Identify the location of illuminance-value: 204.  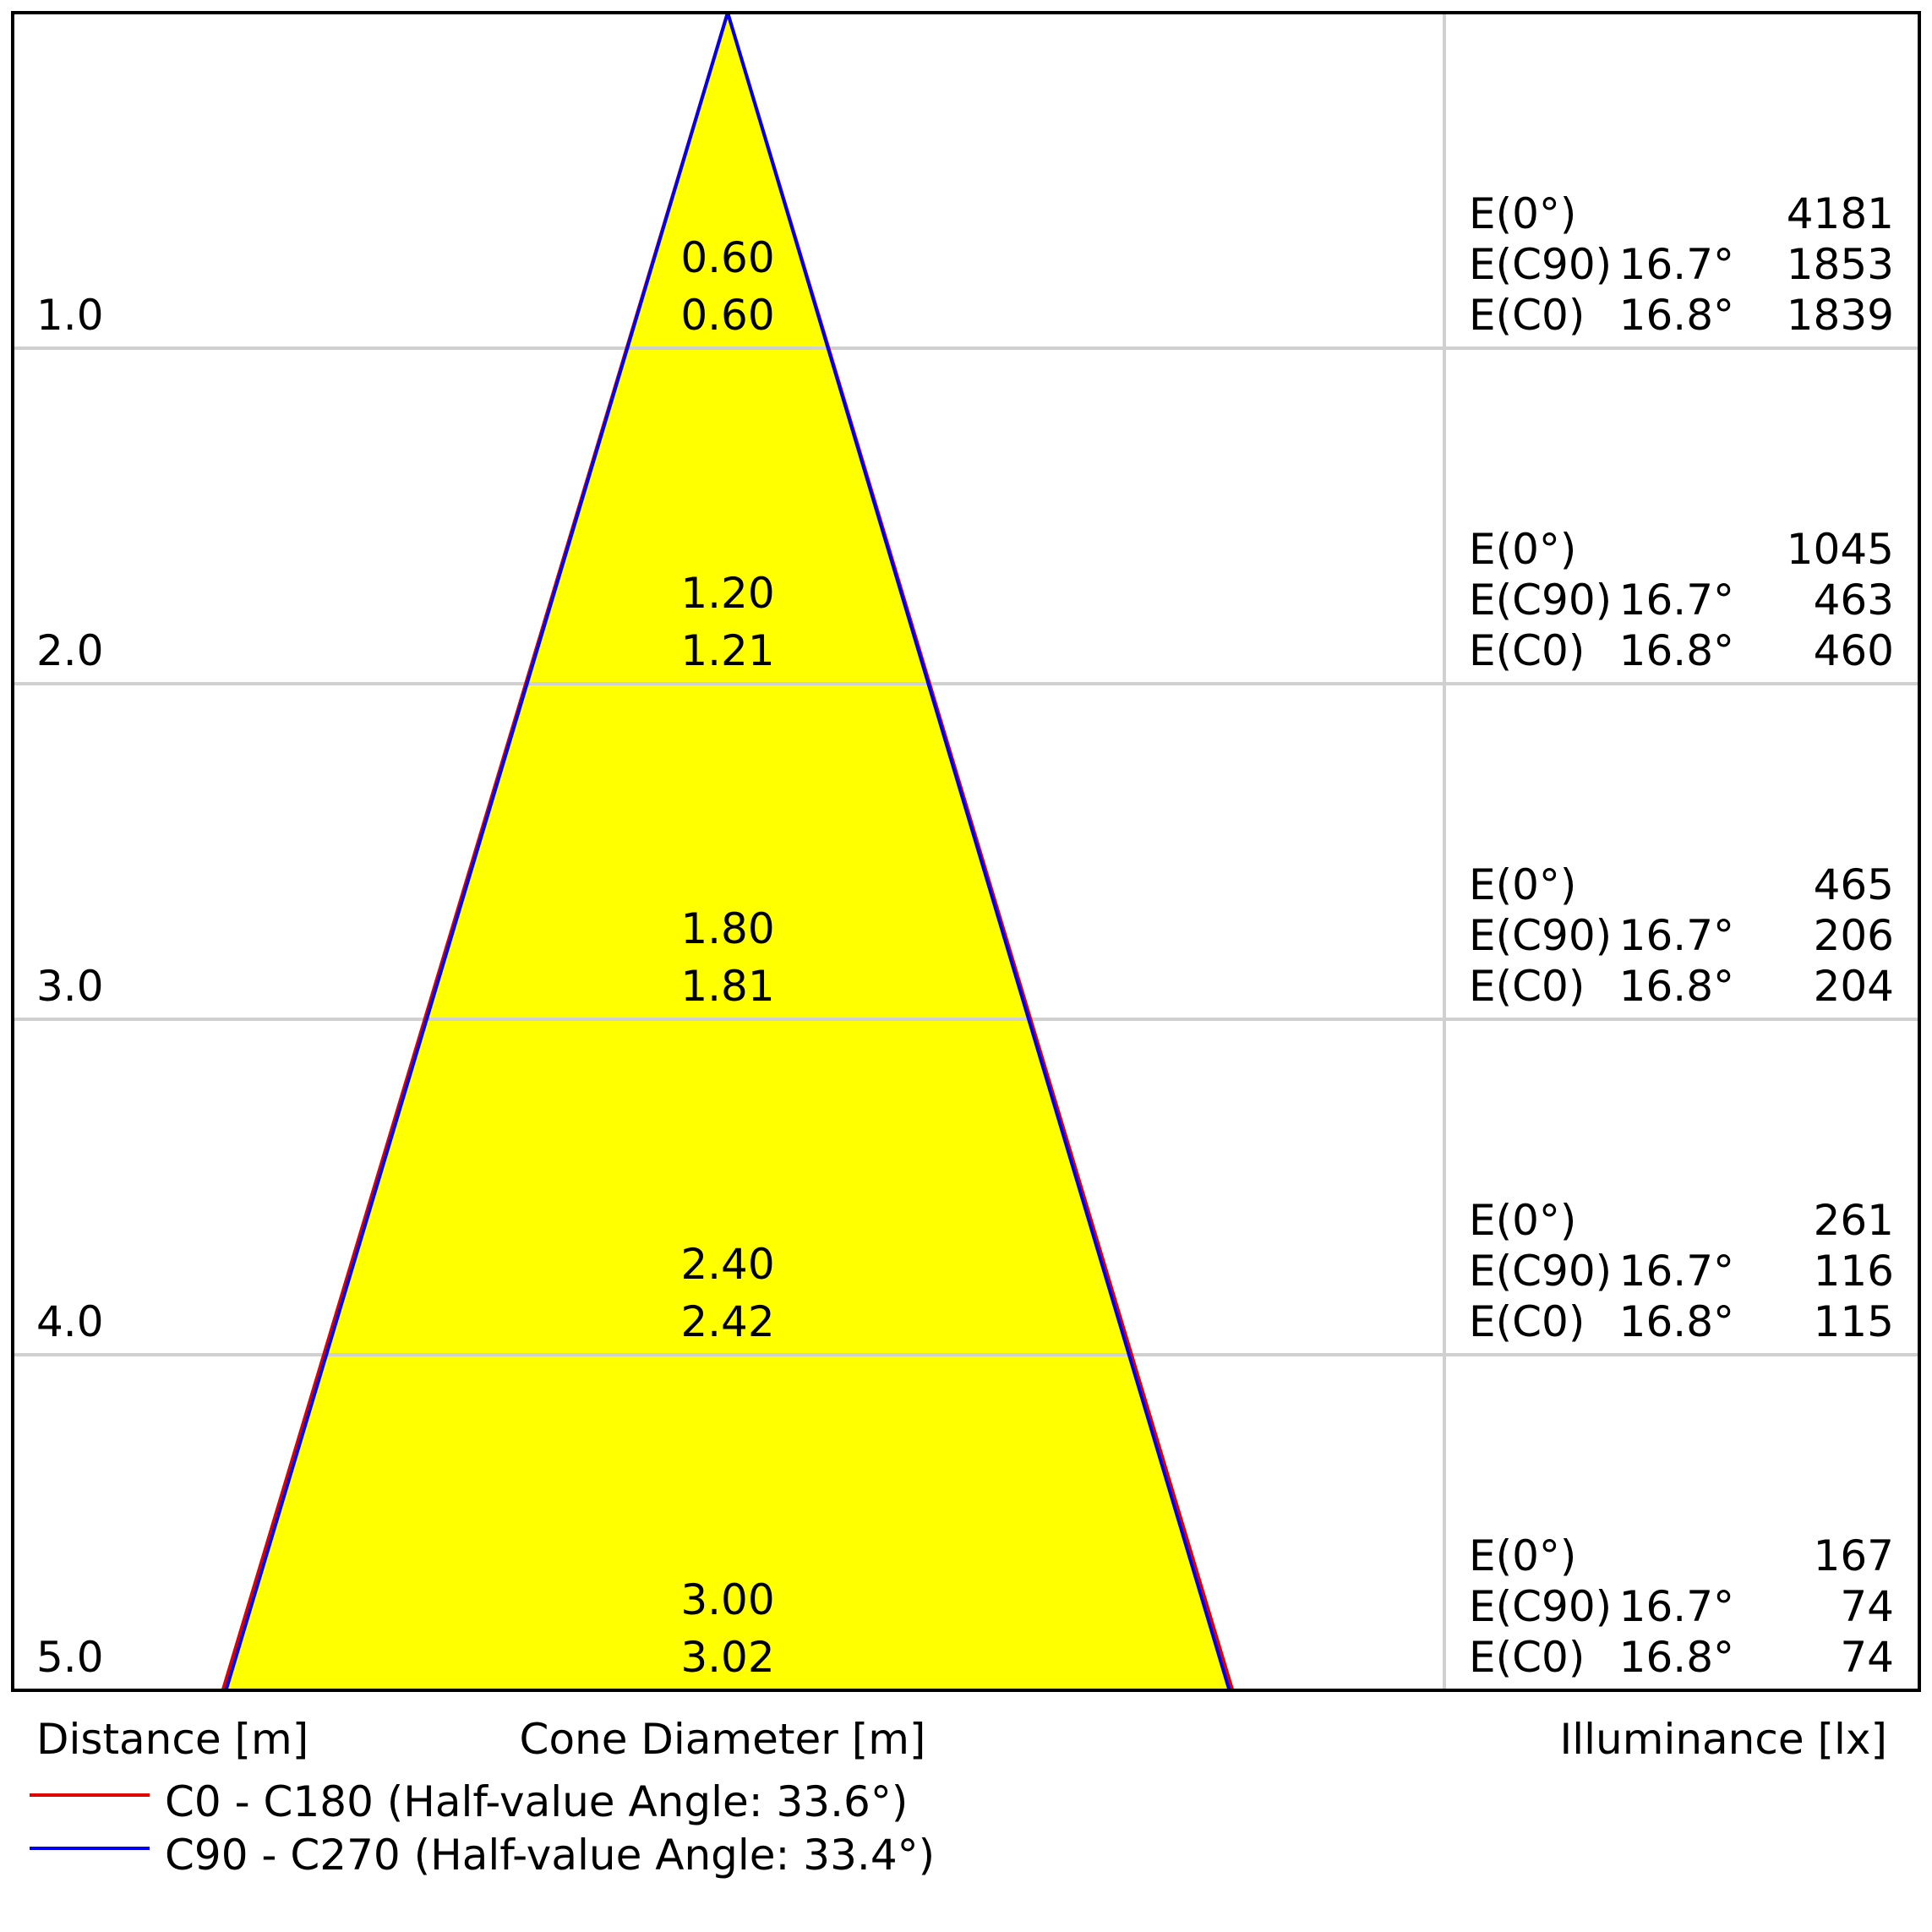
(1854, 986).